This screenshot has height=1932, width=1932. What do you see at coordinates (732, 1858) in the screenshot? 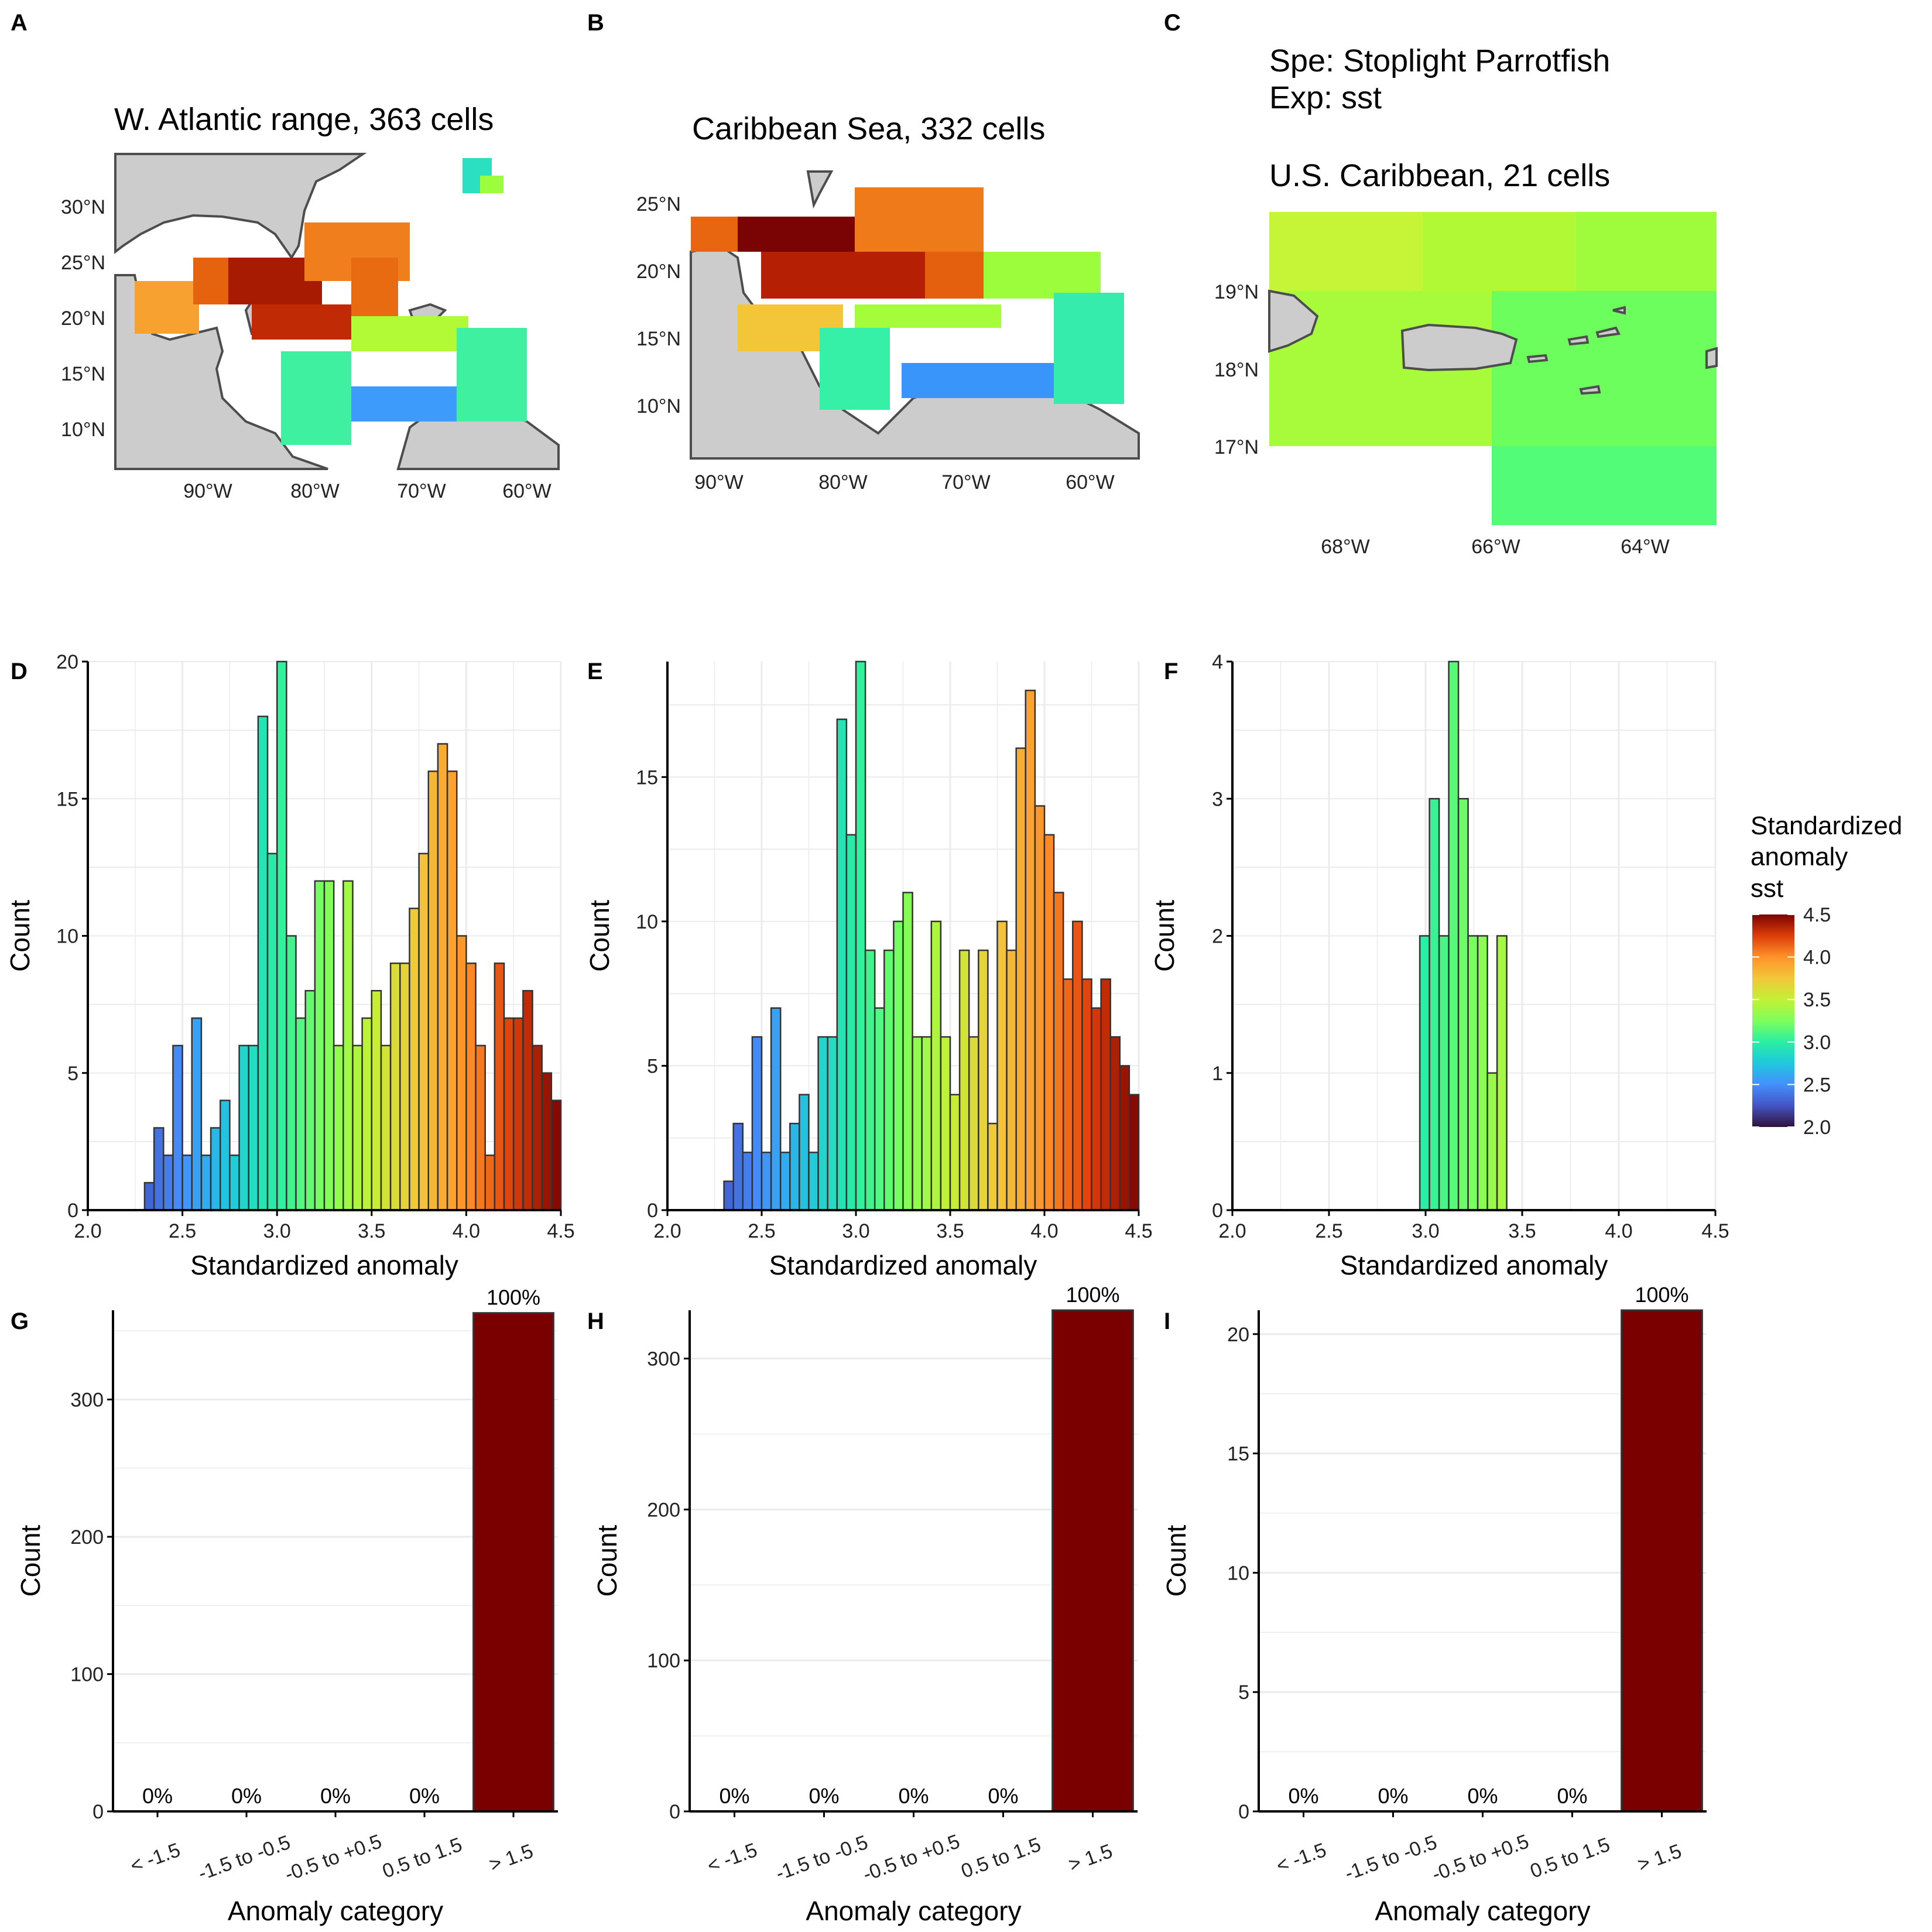
I see `category-tick-label: < -1.5` at bounding box center [732, 1858].